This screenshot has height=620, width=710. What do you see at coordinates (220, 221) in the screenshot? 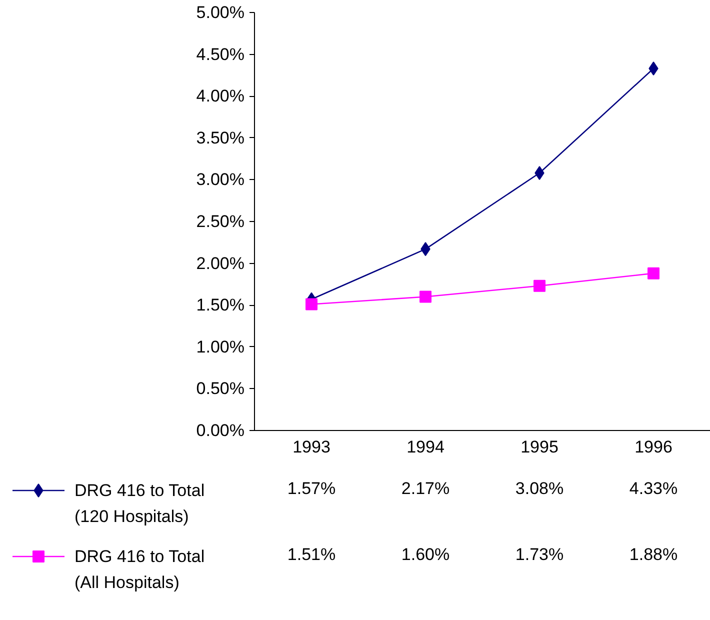
I see `y-tick-label: 2.50%` at bounding box center [220, 221].